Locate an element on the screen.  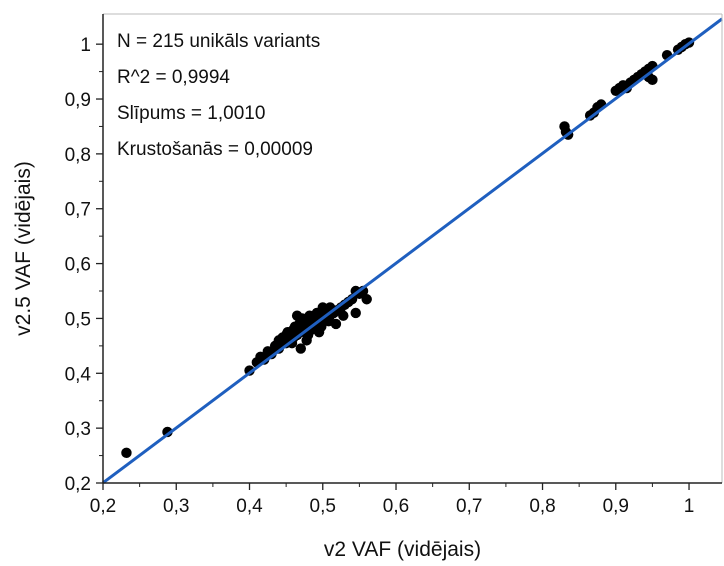
x-tick-label: 0,4 is located at coordinates (249, 506).